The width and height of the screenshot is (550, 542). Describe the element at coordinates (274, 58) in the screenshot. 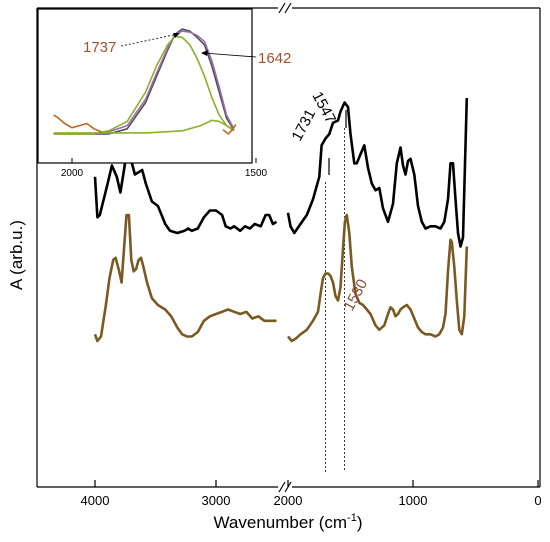

I see `inset-label-1642: 1642` at that location.